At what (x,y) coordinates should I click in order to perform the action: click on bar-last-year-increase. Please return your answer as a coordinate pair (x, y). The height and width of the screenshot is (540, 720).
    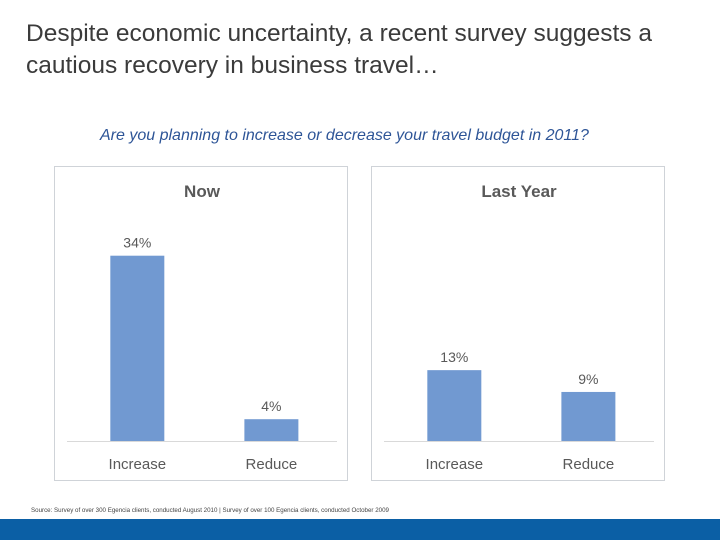
    Looking at the image, I should click on (454, 405).